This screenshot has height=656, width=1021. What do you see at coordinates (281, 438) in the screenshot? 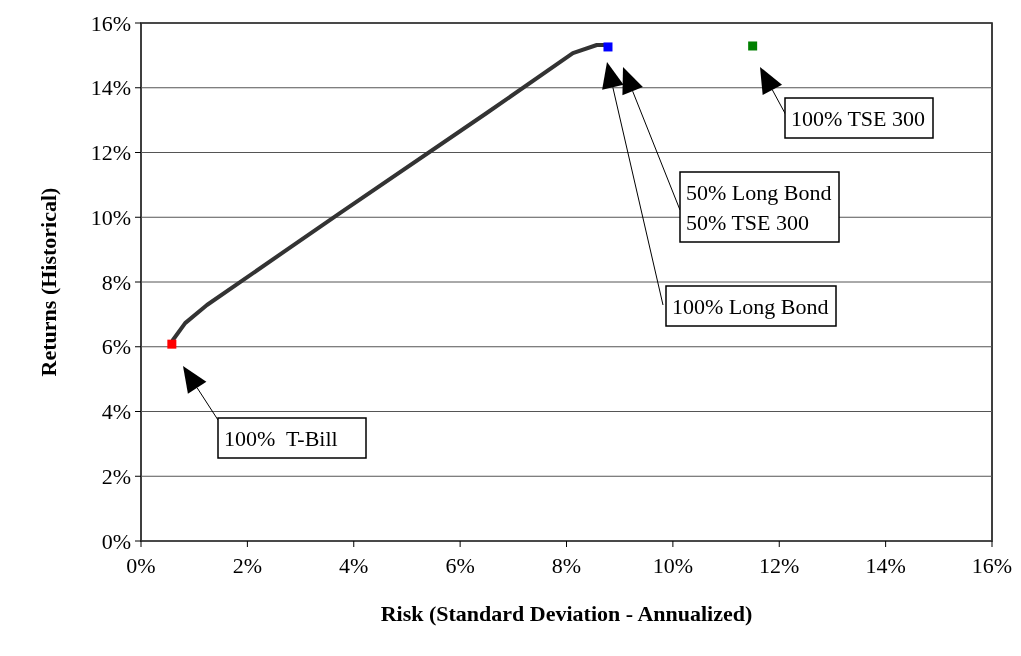
I see `annotation: 100% T-Bill` at bounding box center [281, 438].